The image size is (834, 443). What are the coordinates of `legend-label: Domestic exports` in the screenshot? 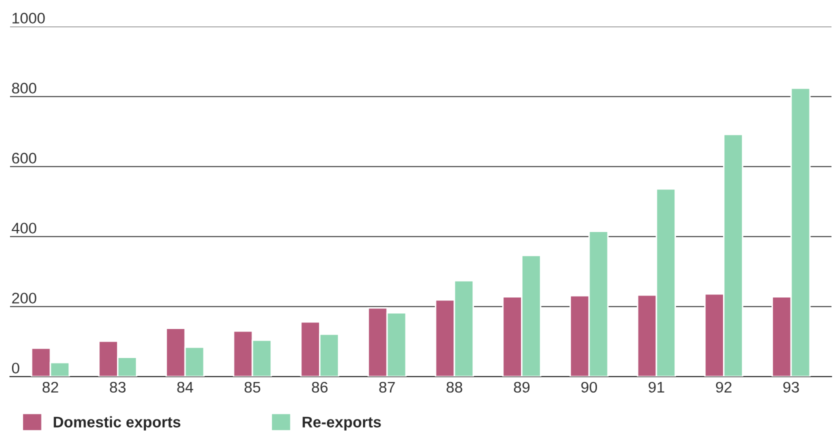 It's located at (117, 423).